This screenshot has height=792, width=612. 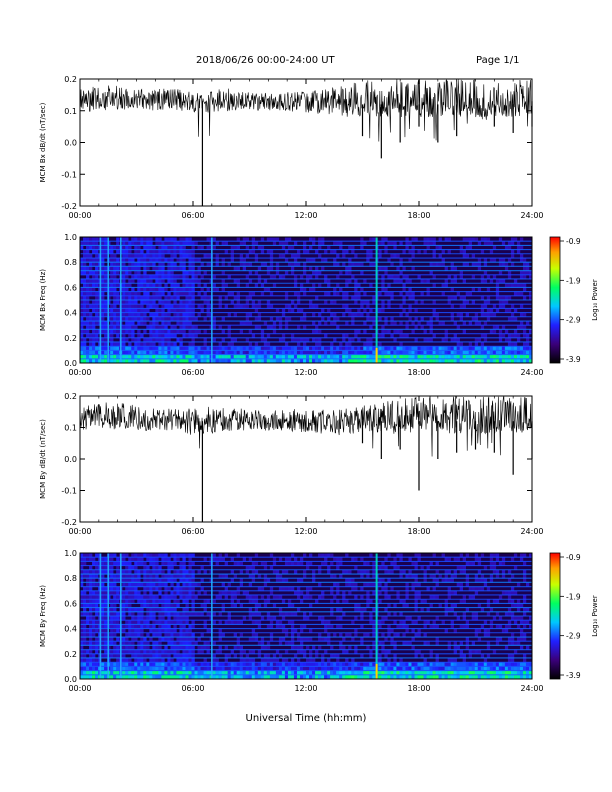 I want to click on x-tick-label: 18:00, so click(x=418, y=215).